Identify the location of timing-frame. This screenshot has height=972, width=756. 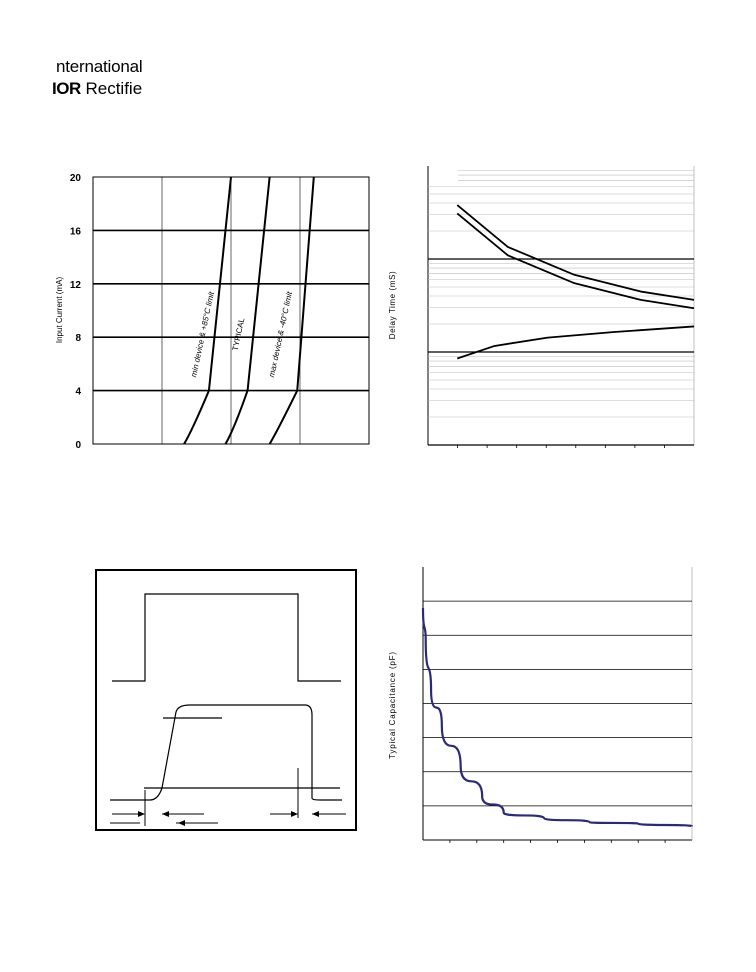
(226, 700).